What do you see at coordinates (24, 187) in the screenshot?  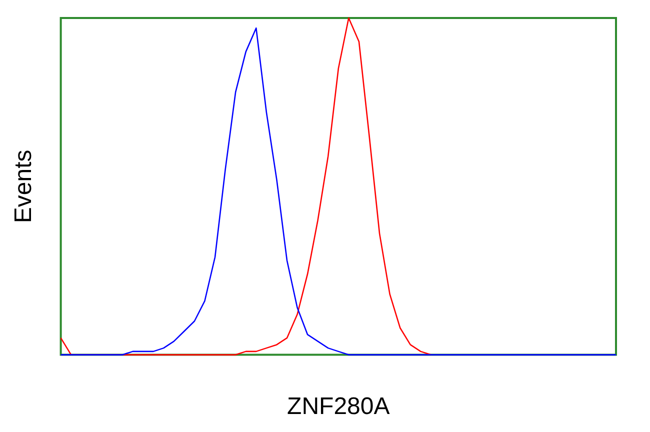 I see `y-axis-title: Events` at bounding box center [24, 187].